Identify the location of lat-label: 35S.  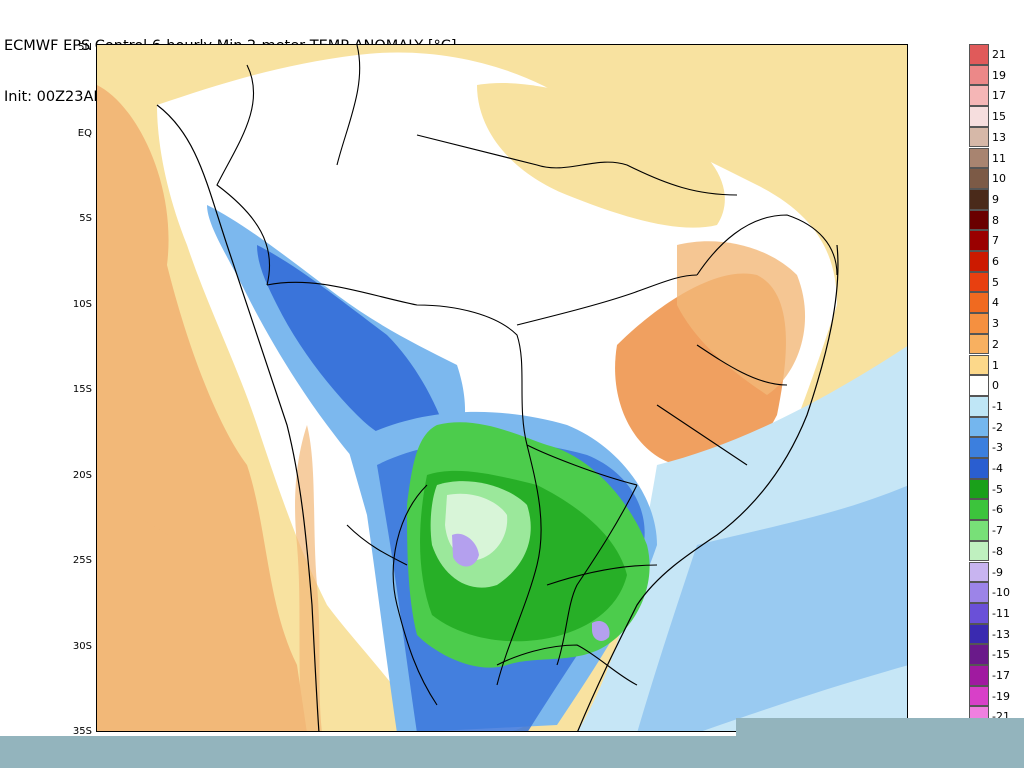
(82, 731).